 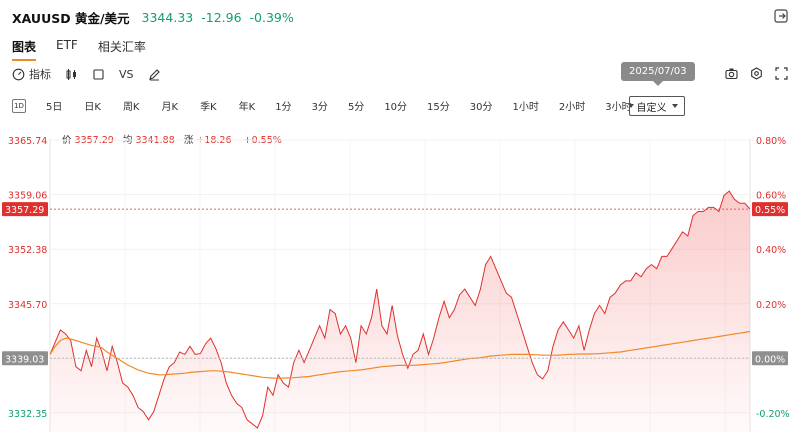 What do you see at coordinates (396, 107) in the screenshot?
I see `period-10: 10分` at bounding box center [396, 107].